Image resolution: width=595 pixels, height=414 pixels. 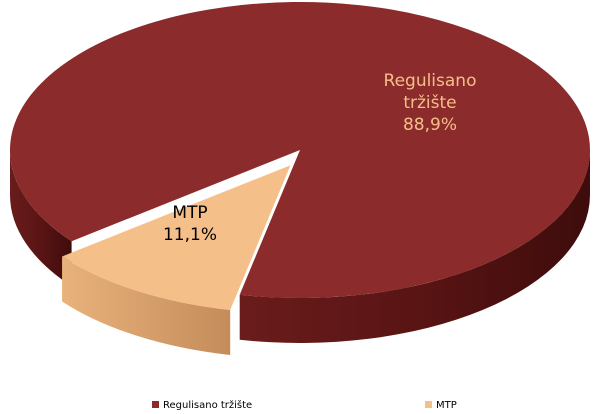 What do you see at coordinates (190, 224) in the screenshot?
I see `slice-label: MTP 11,1%` at bounding box center [190, 224].